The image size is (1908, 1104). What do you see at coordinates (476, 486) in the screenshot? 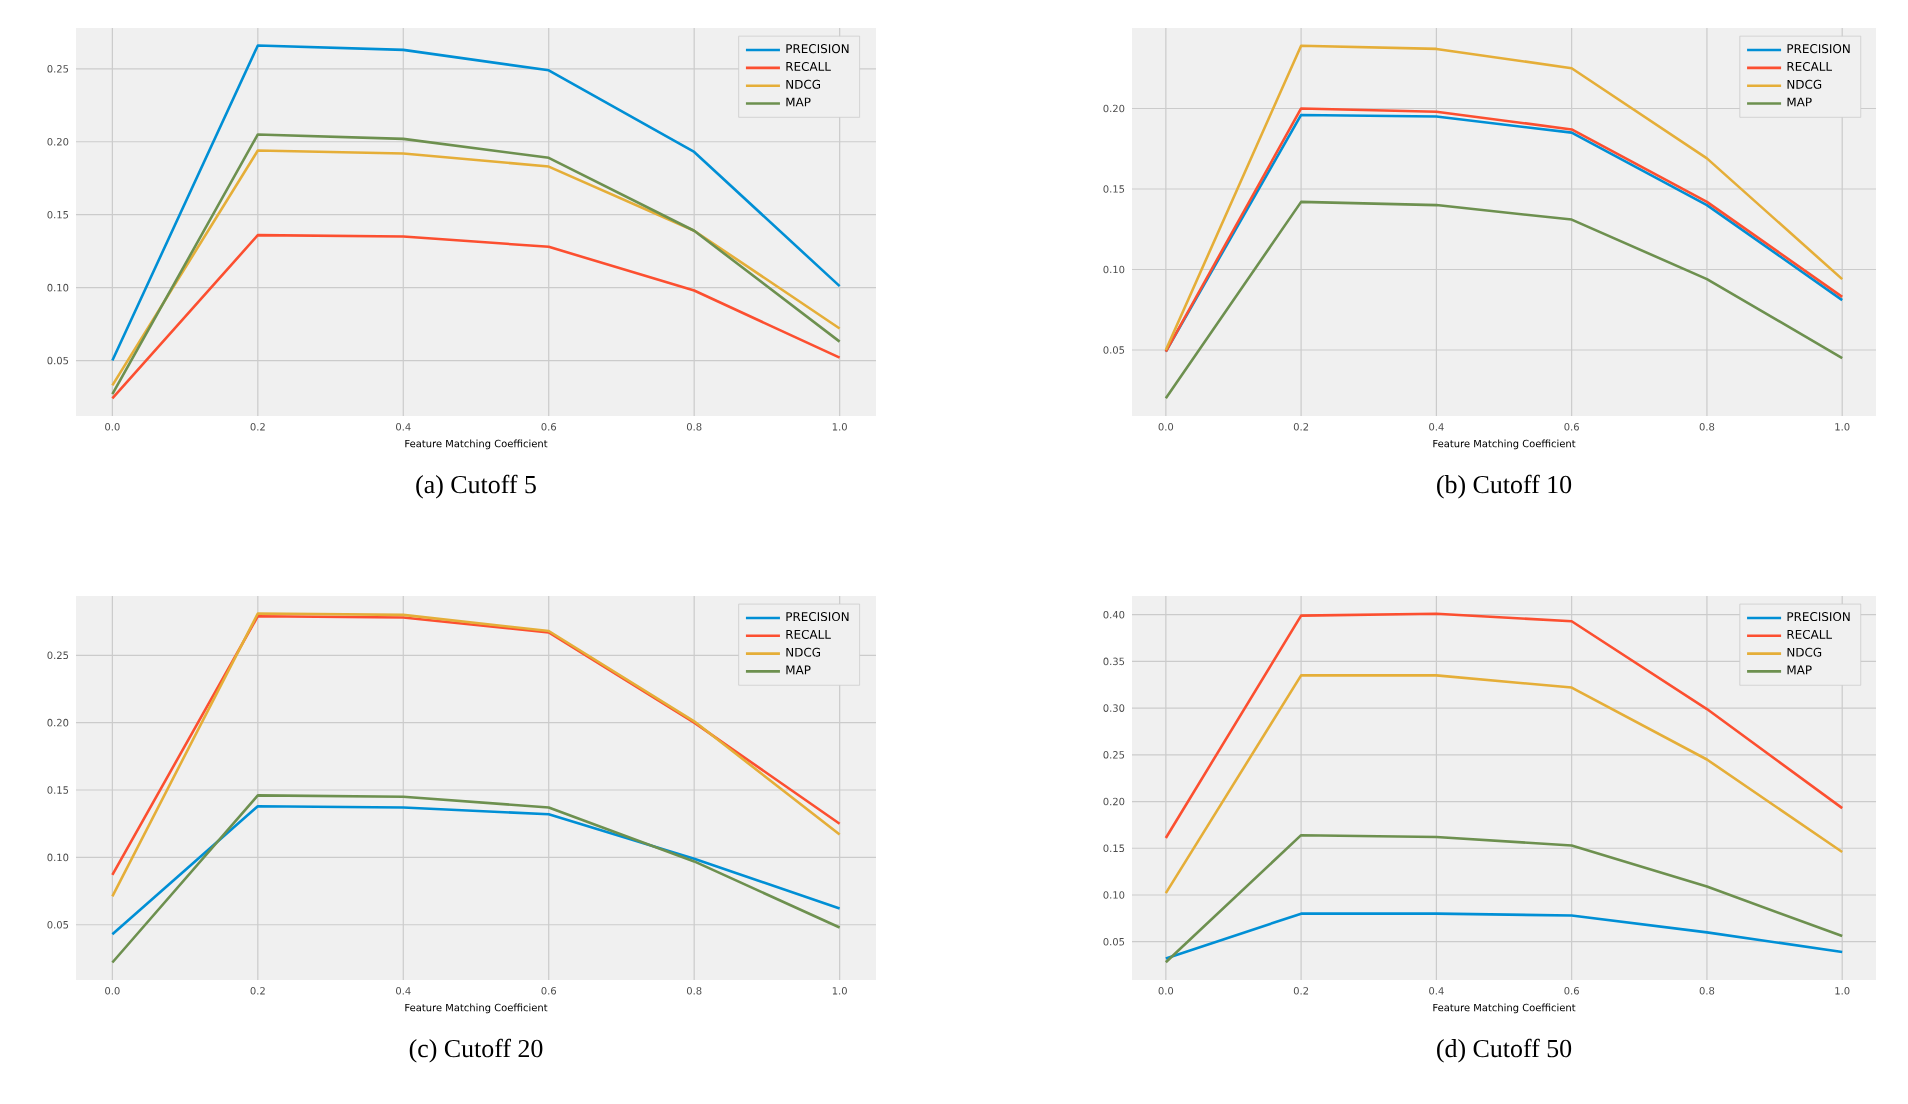
I see `text: (a) Cutoff 5` at bounding box center [476, 486].